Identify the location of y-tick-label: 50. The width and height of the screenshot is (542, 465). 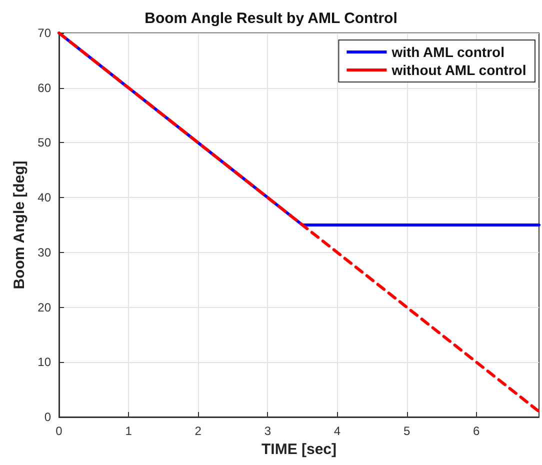
(45, 143).